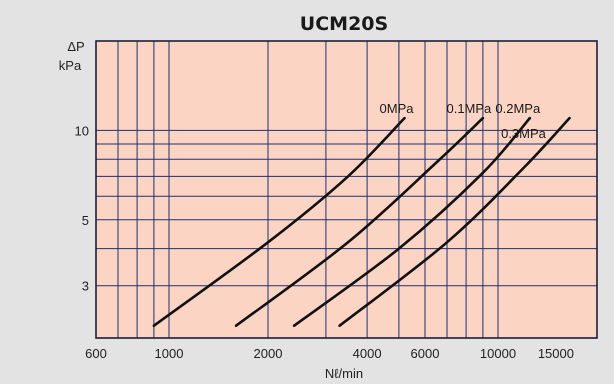 The width and height of the screenshot is (614, 384). Describe the element at coordinates (518, 108) in the screenshot. I see `series-label-0.2MPa: 0.2MPa` at that location.